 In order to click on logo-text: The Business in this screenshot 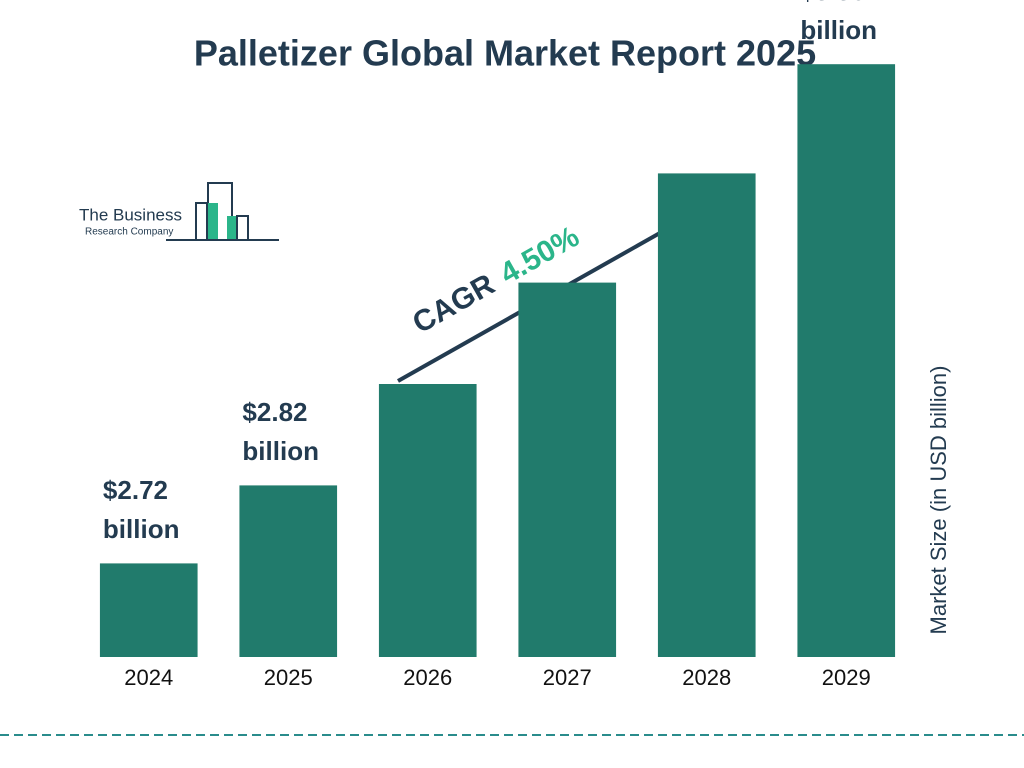, I will do `click(130, 214)`.